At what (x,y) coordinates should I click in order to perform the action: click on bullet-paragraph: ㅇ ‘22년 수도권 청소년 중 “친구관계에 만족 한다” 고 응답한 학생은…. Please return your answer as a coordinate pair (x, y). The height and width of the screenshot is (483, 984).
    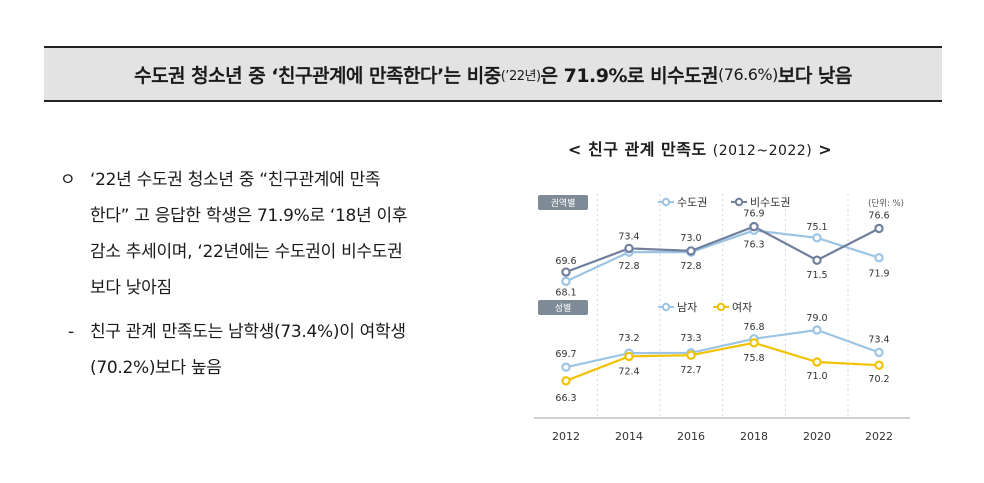
    Looking at the image, I should click on (290, 234).